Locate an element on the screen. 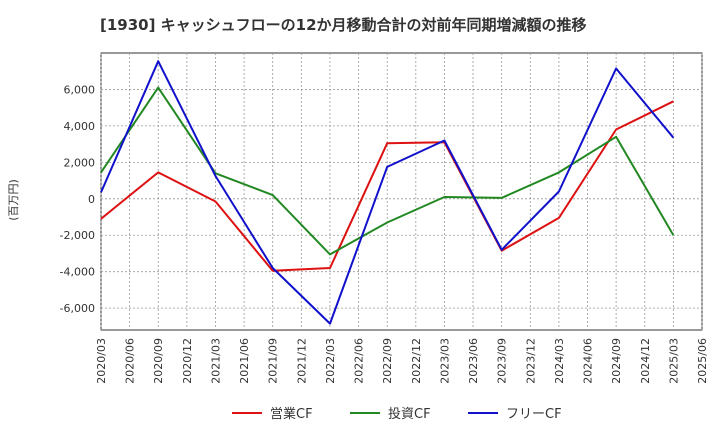 This screenshot has height=440, width=720. x-tick-label: 2024/12 is located at coordinates (645, 361).